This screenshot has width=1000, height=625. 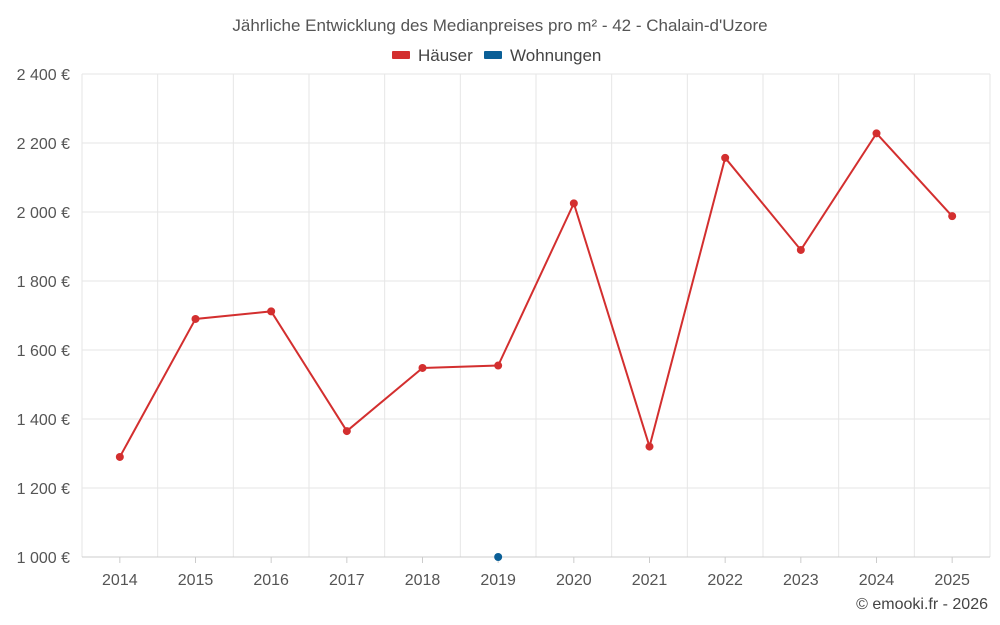 I want to click on y-tick-label: 1 200 €, so click(x=43, y=489).